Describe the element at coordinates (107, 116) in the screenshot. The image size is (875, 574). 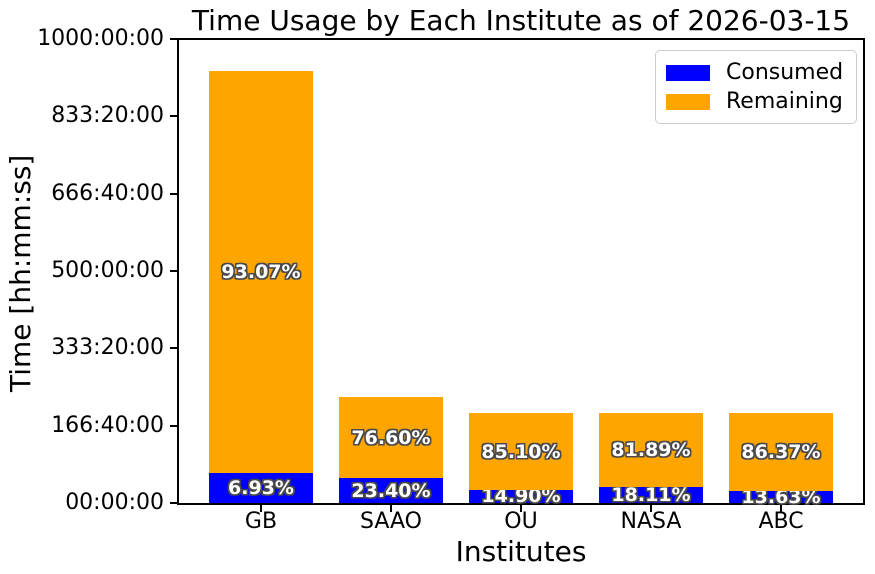
I see `y-tick-label: 833:20:00` at that location.